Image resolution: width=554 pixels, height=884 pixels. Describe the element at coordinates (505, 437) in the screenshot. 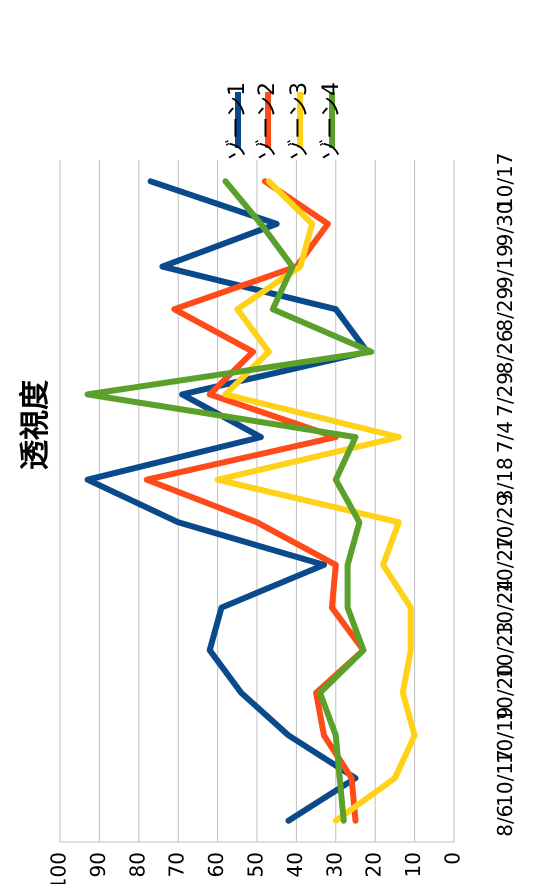

I see `category-tick-label: 7/4` at that location.